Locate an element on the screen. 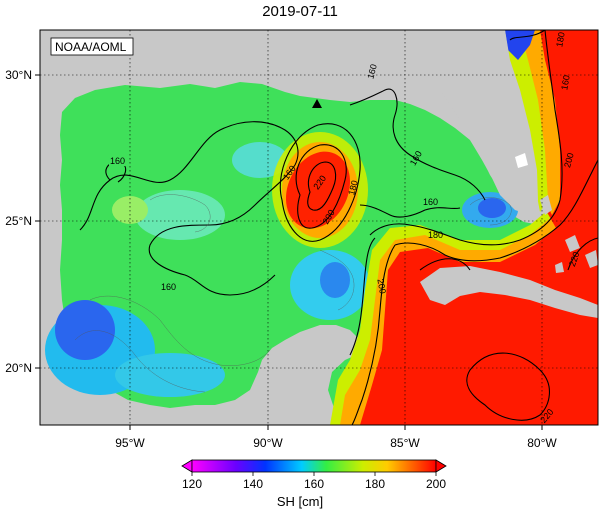 The image size is (600, 515). lon-tick-label: 90°W is located at coordinates (268, 443).